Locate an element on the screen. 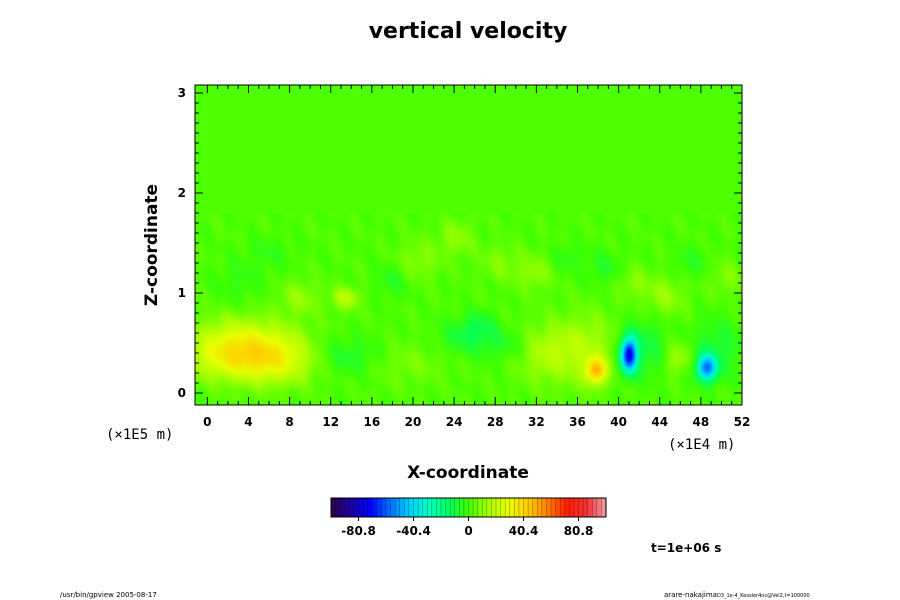 This screenshot has width=900, height=600. x-tick-label: 24 is located at coordinates (454, 422).